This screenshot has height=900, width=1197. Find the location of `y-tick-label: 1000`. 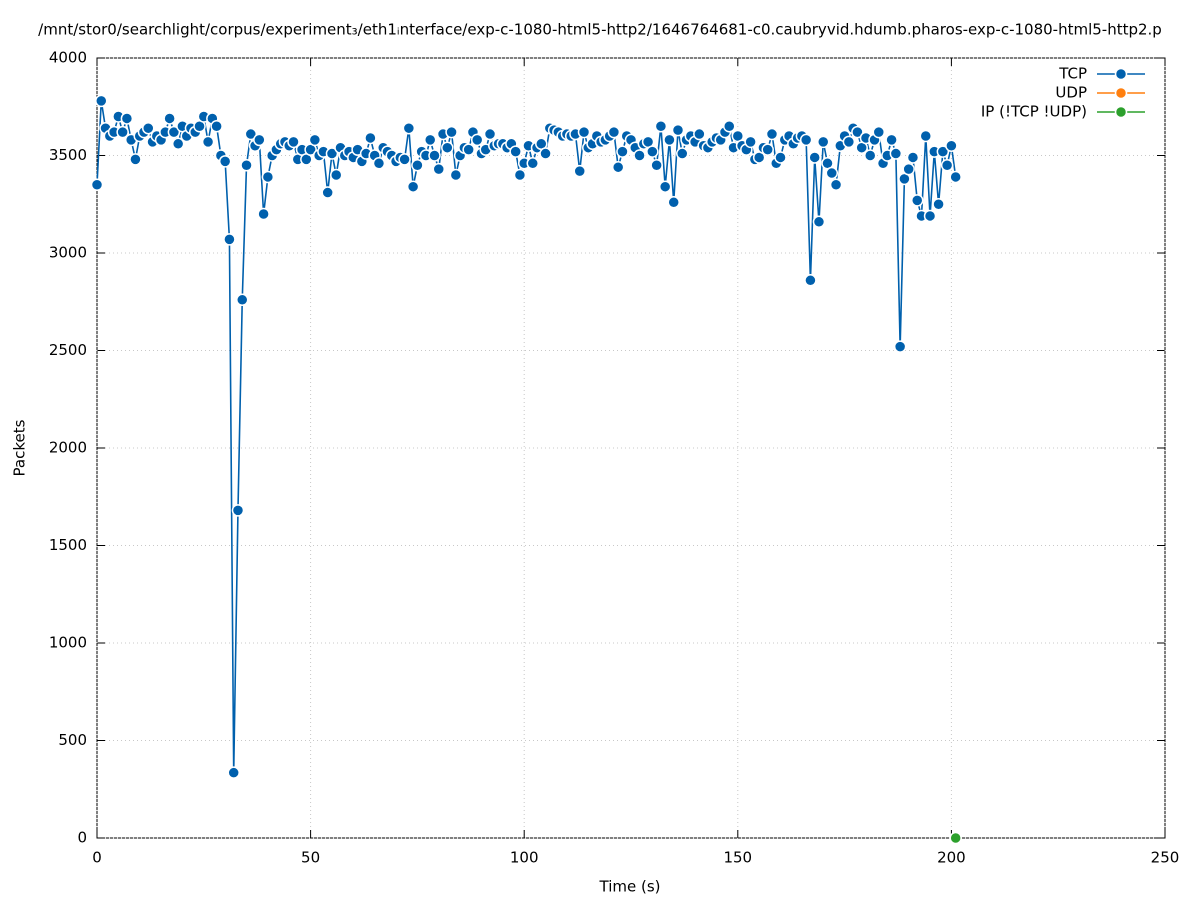

y-tick-label: 1000 is located at coordinates (68, 643).